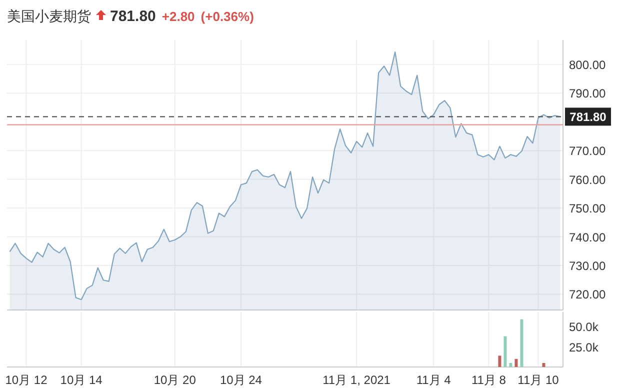 The width and height of the screenshot is (632, 389). What do you see at coordinates (81, 380) in the screenshot?
I see `x-tick-label: 10月 14` at bounding box center [81, 380].